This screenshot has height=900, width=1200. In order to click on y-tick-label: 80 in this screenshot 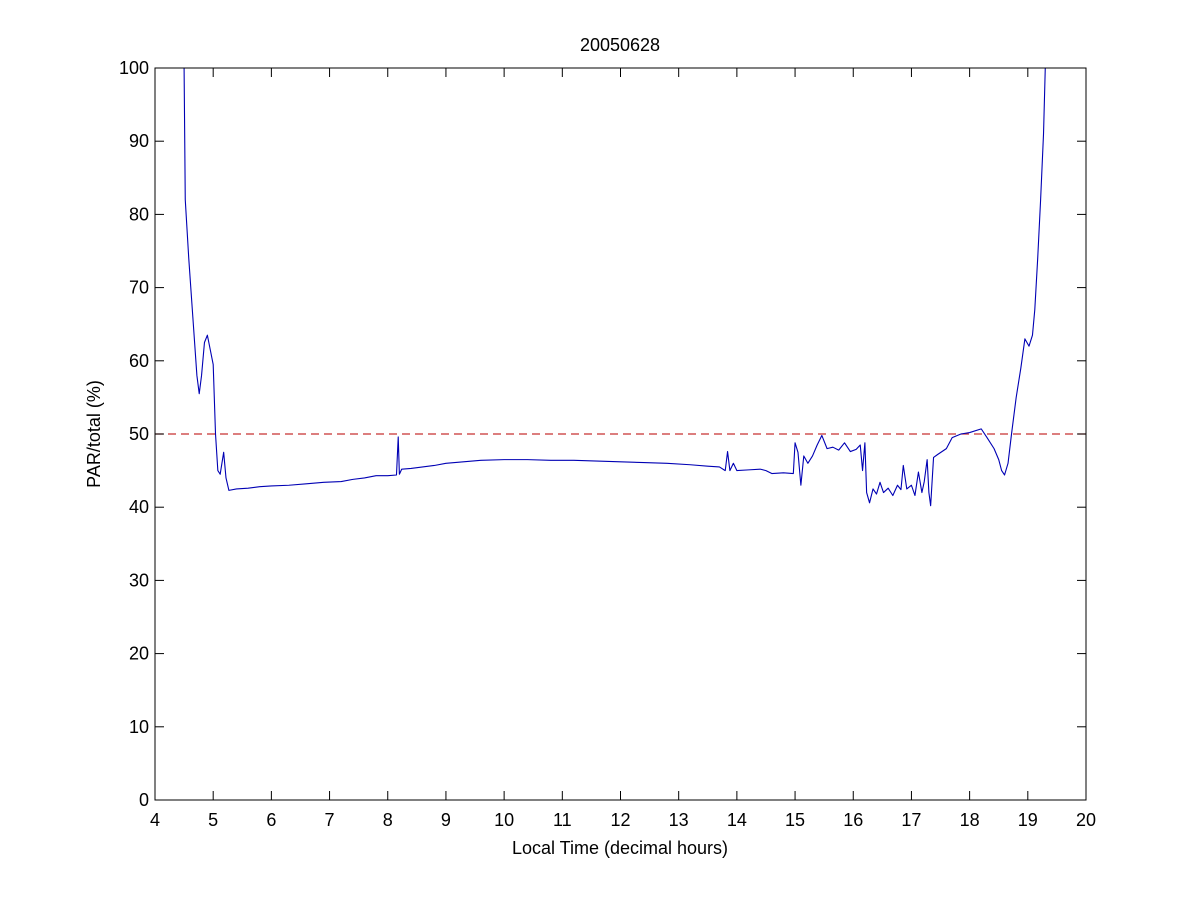, I will do `click(139, 214)`.